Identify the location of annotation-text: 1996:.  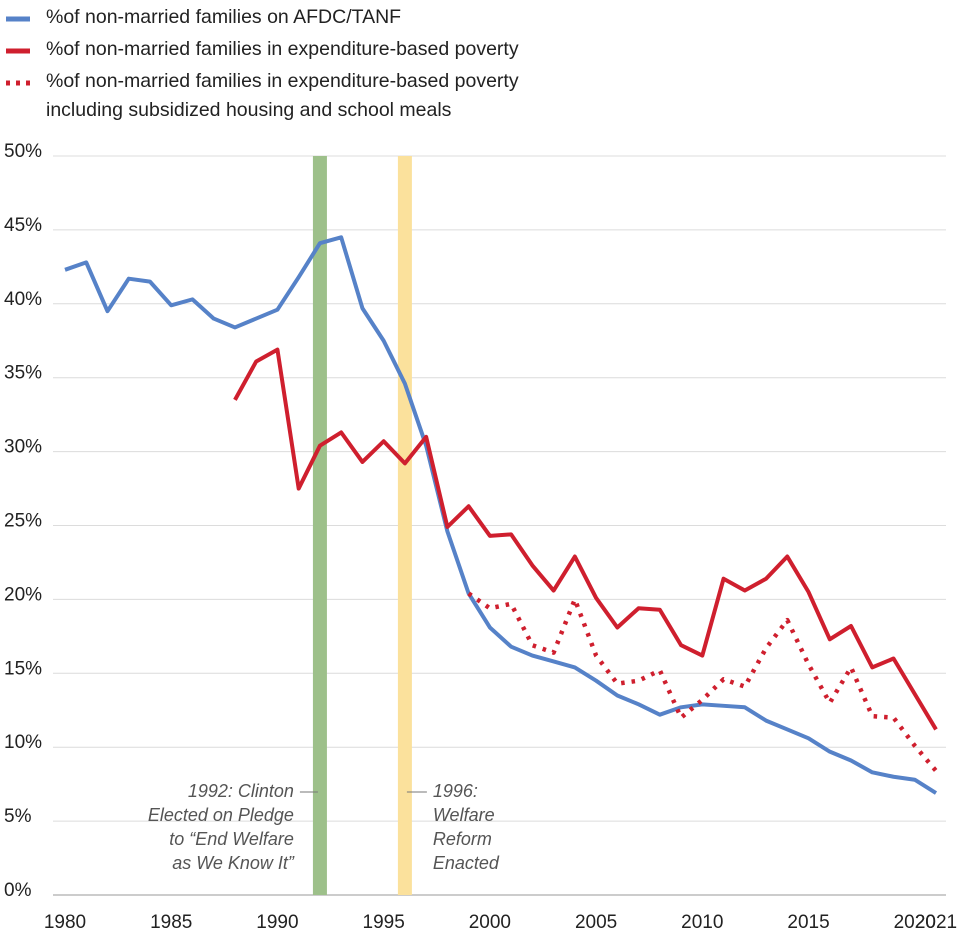
(455, 791).